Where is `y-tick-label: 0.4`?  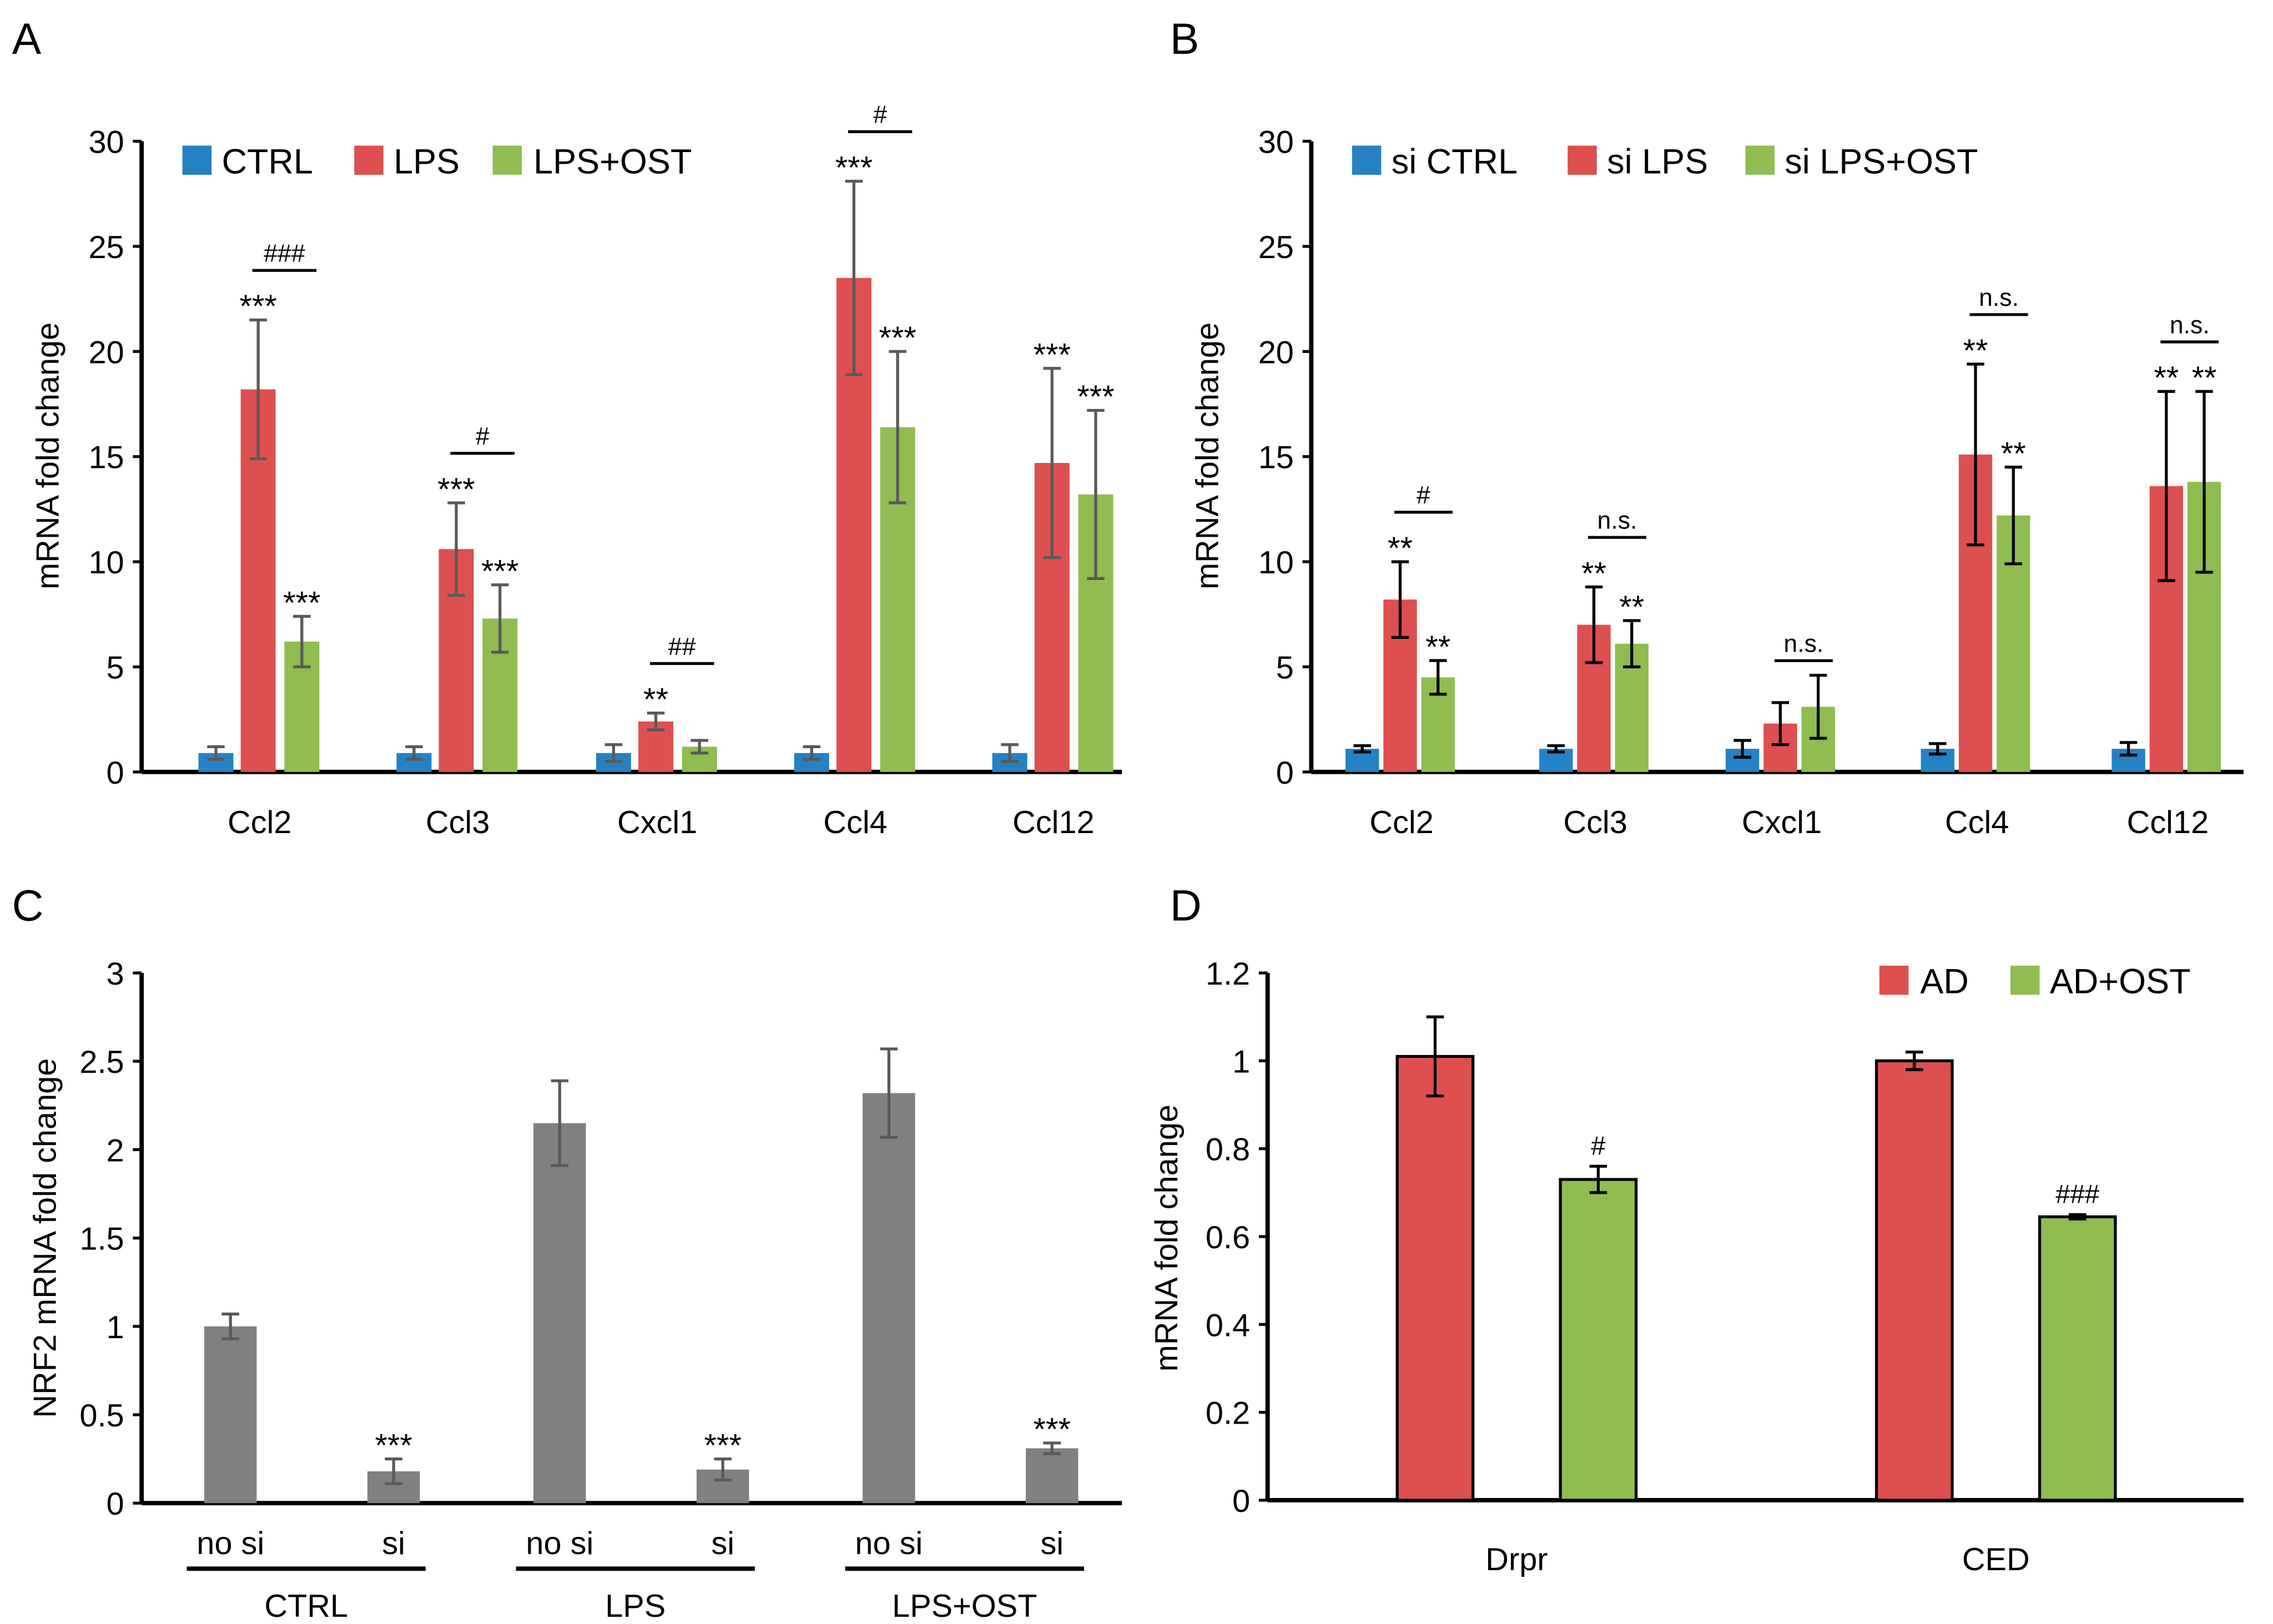 y-tick-label: 0.4 is located at coordinates (1228, 1325).